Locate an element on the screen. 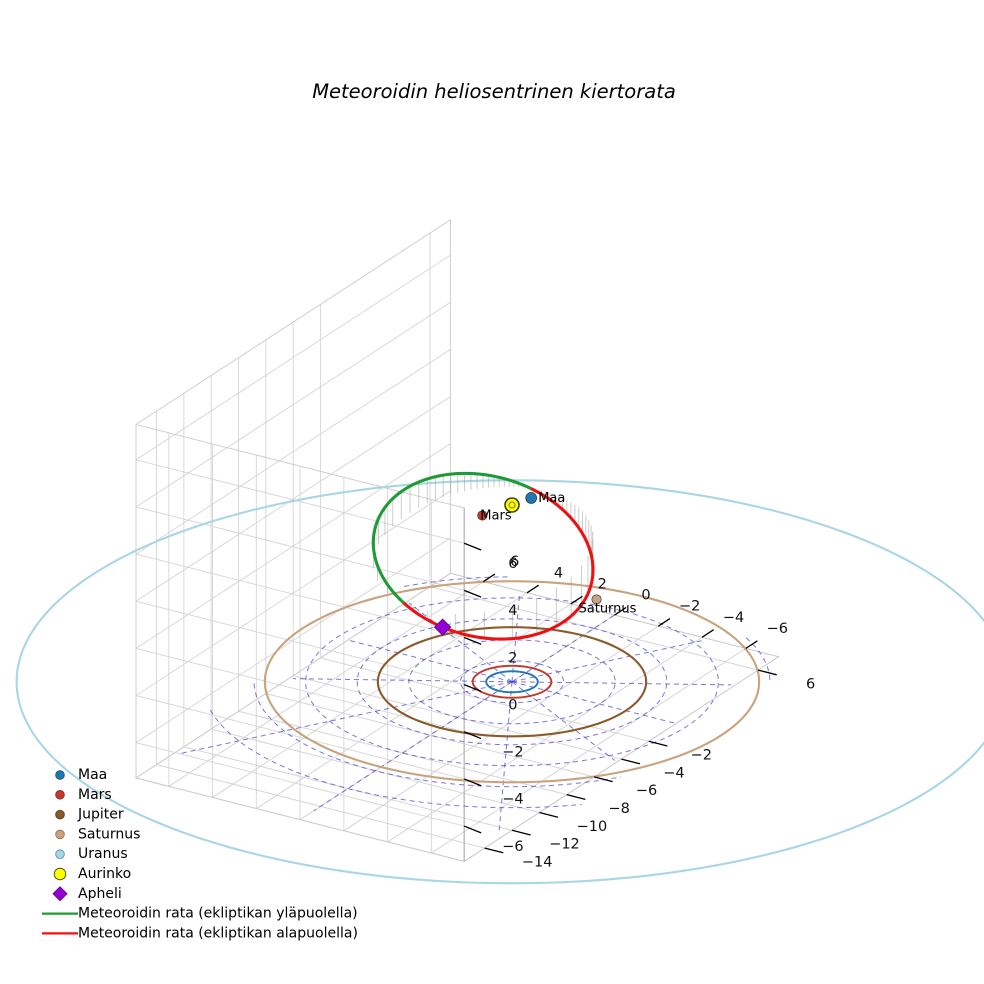  legend-item: Mars is located at coordinates (83, 795).